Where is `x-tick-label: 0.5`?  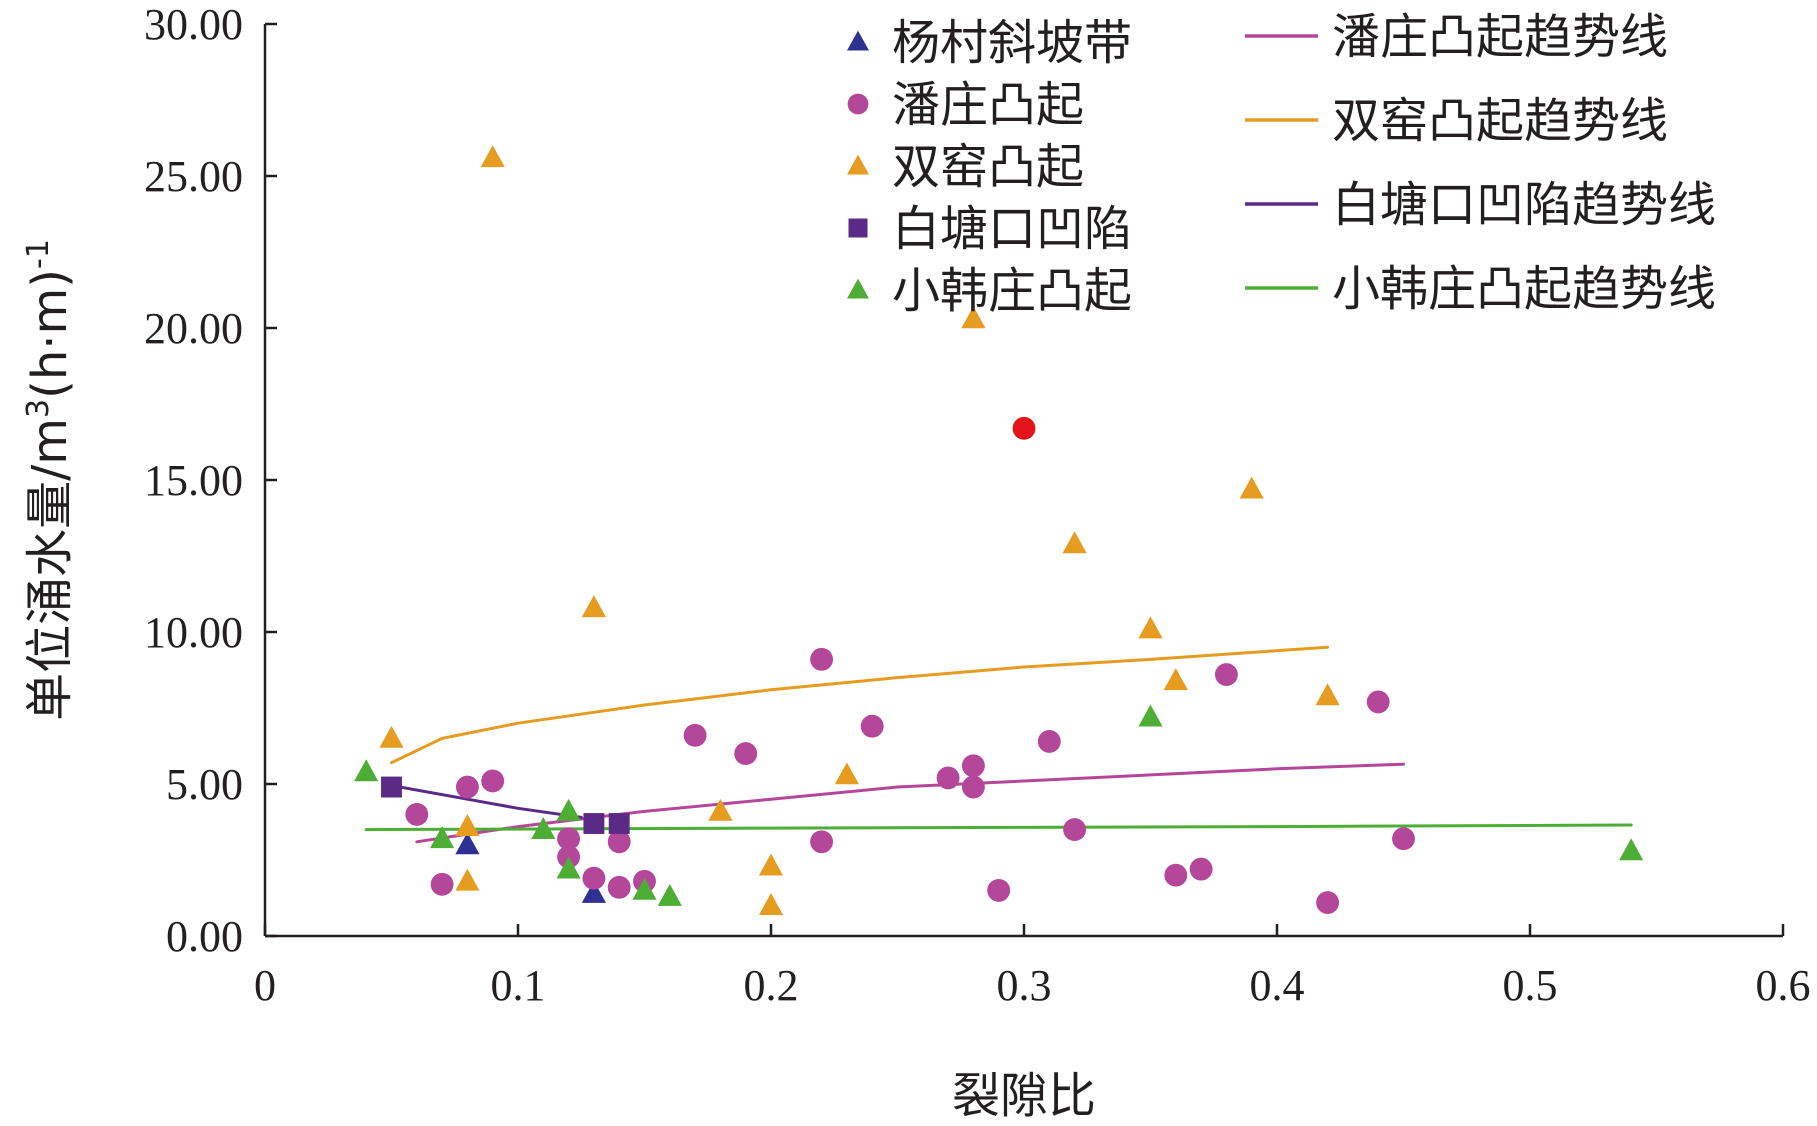 x-tick-label: 0.5 is located at coordinates (1530, 985).